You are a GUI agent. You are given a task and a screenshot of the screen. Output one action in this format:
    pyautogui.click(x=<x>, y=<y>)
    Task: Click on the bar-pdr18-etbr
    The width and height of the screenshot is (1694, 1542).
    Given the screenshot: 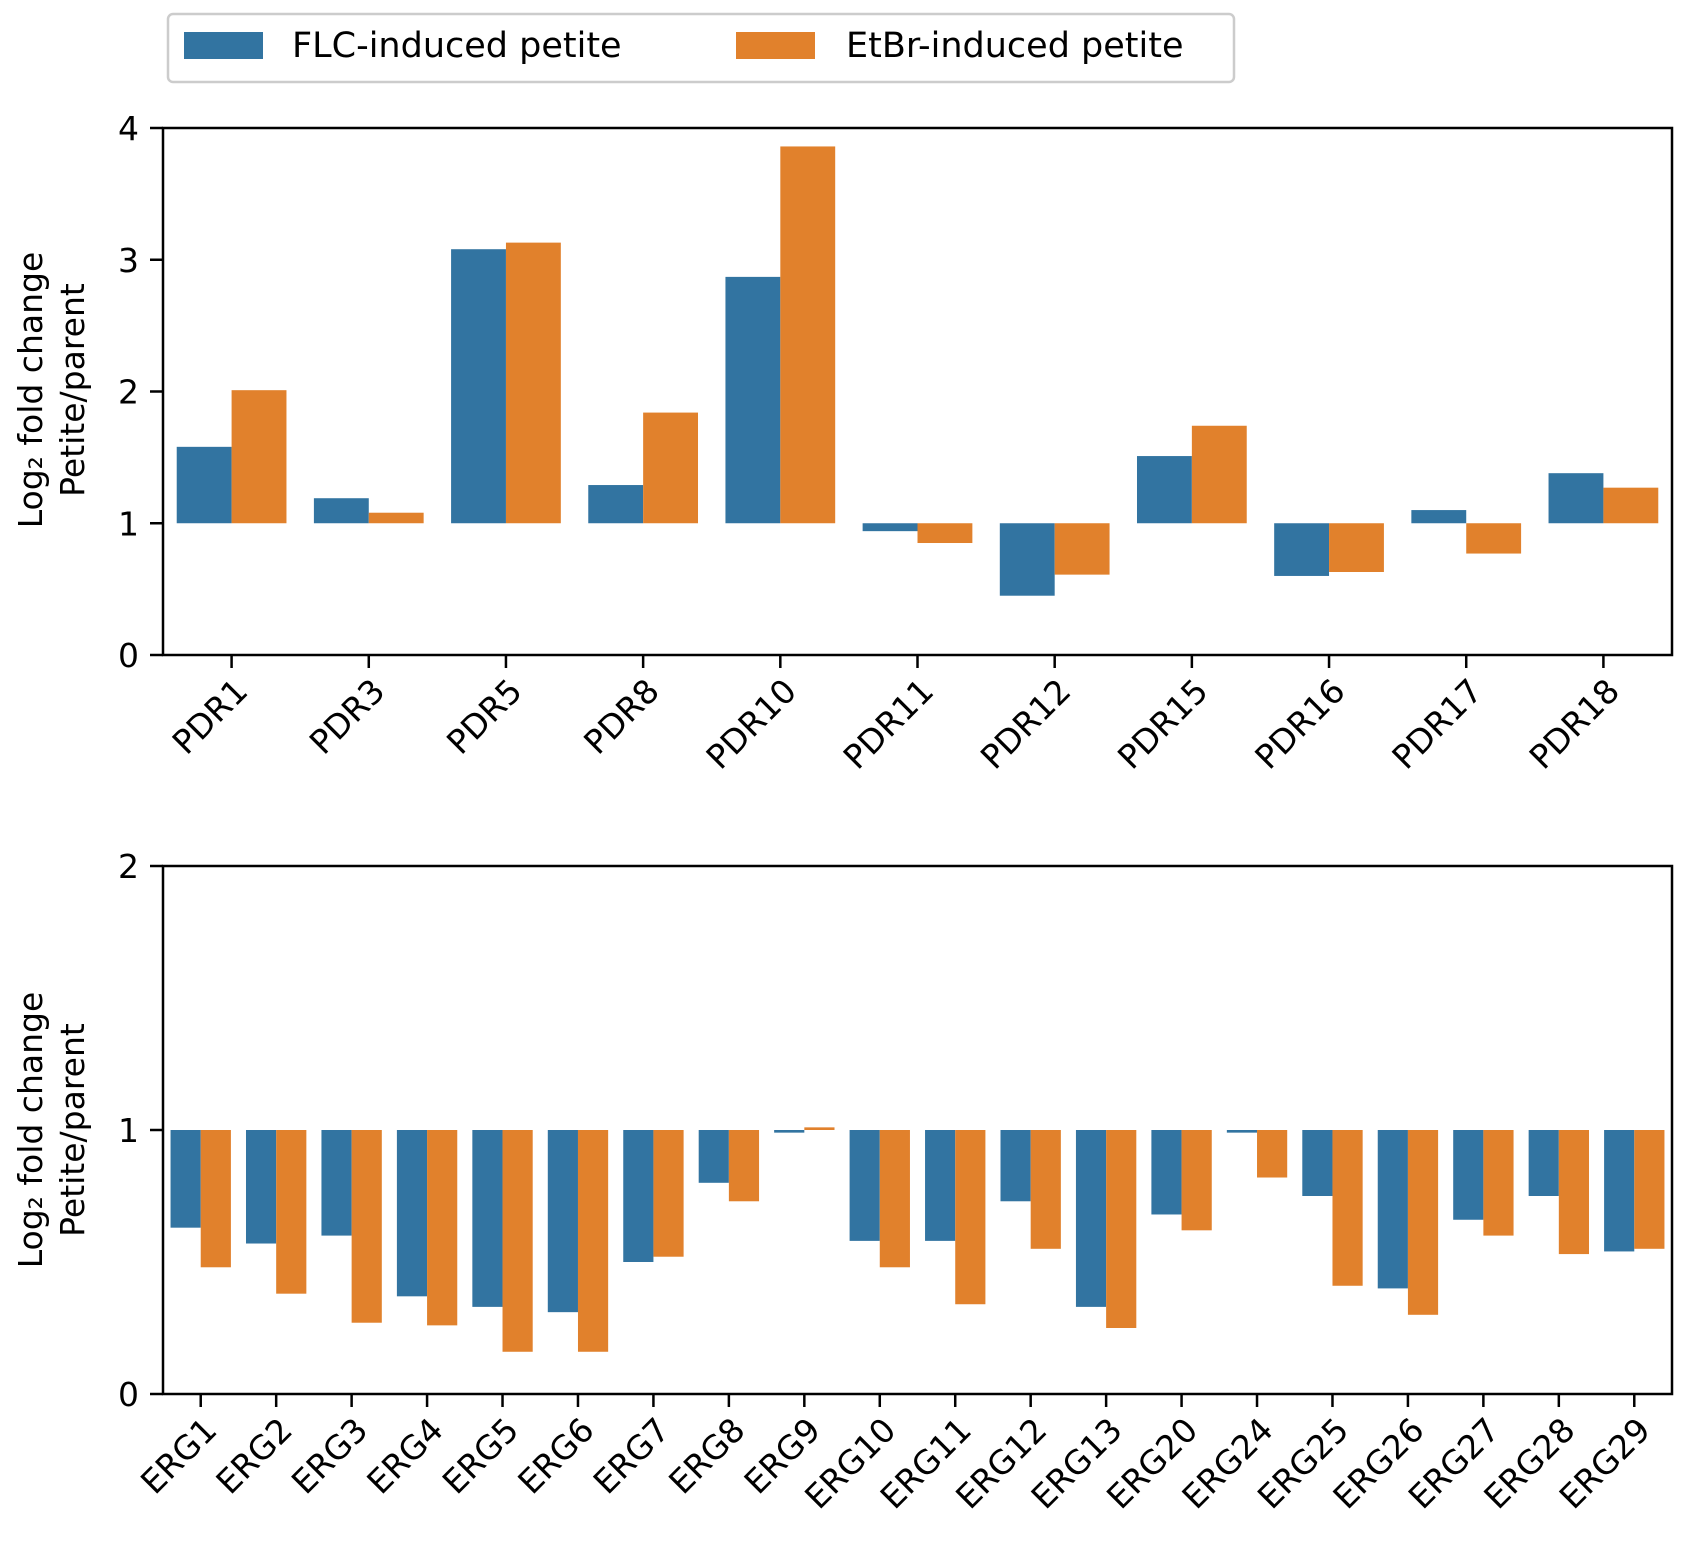 What is the action you would take?
    pyautogui.click(x=1631, y=505)
    